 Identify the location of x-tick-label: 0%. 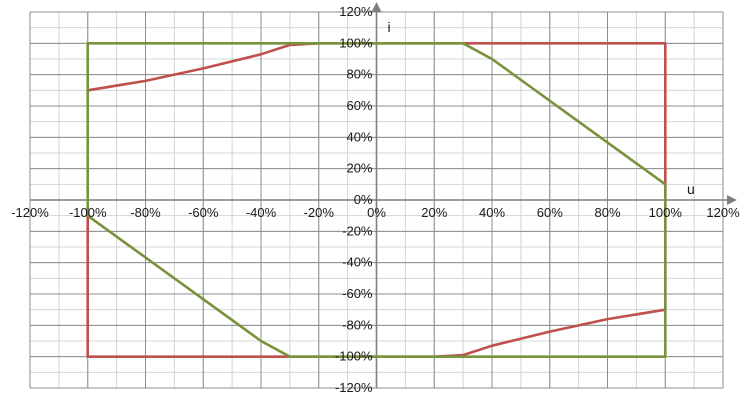
(376, 212).